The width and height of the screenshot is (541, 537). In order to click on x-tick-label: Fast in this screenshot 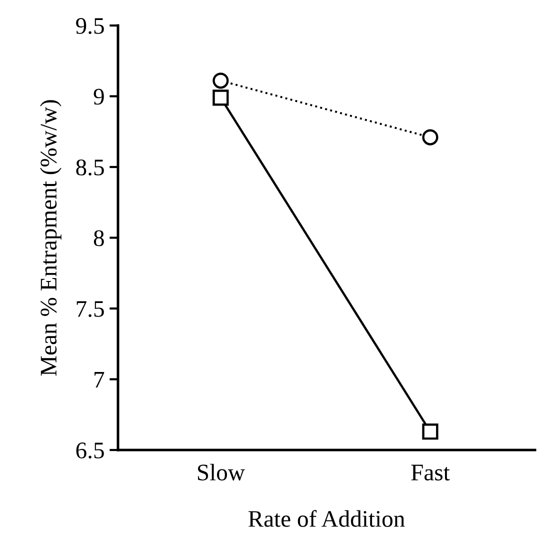, I will do `click(430, 472)`.